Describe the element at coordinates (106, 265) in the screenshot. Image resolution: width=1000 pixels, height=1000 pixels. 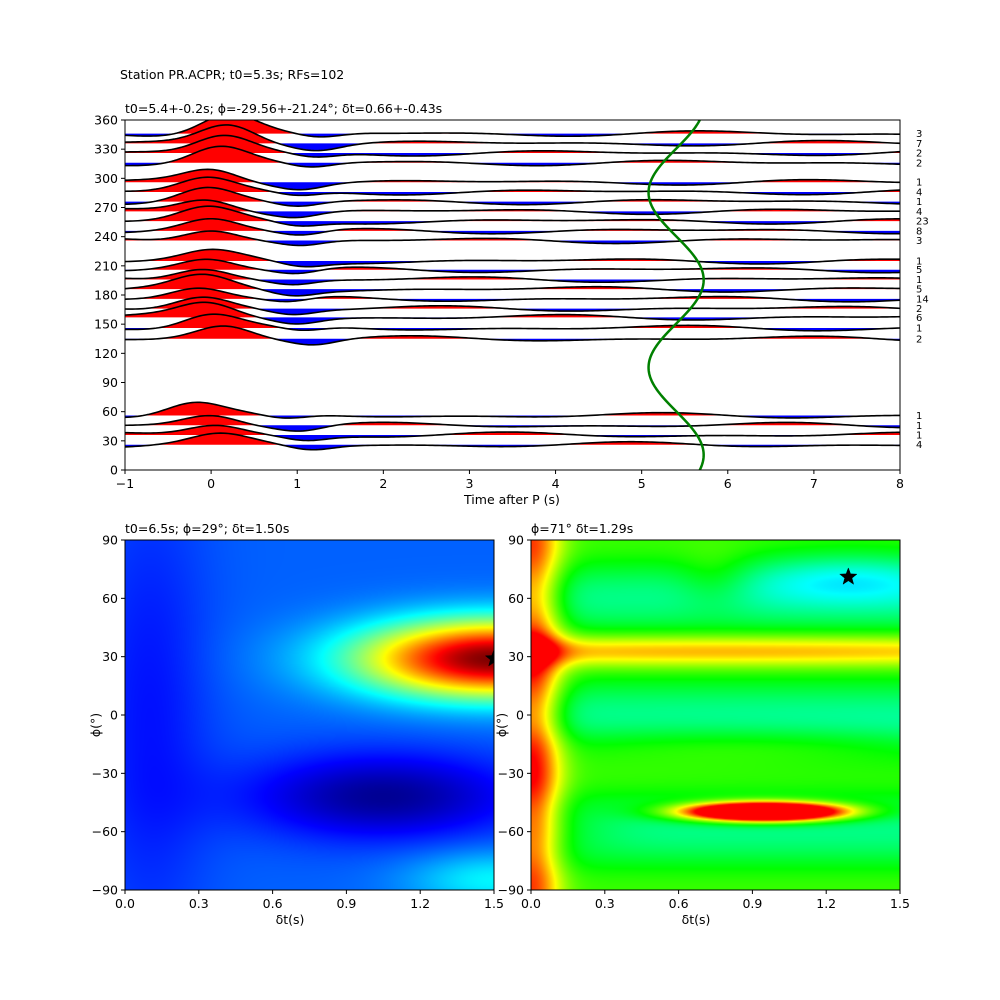
I see `y-tick-label: 210` at that location.